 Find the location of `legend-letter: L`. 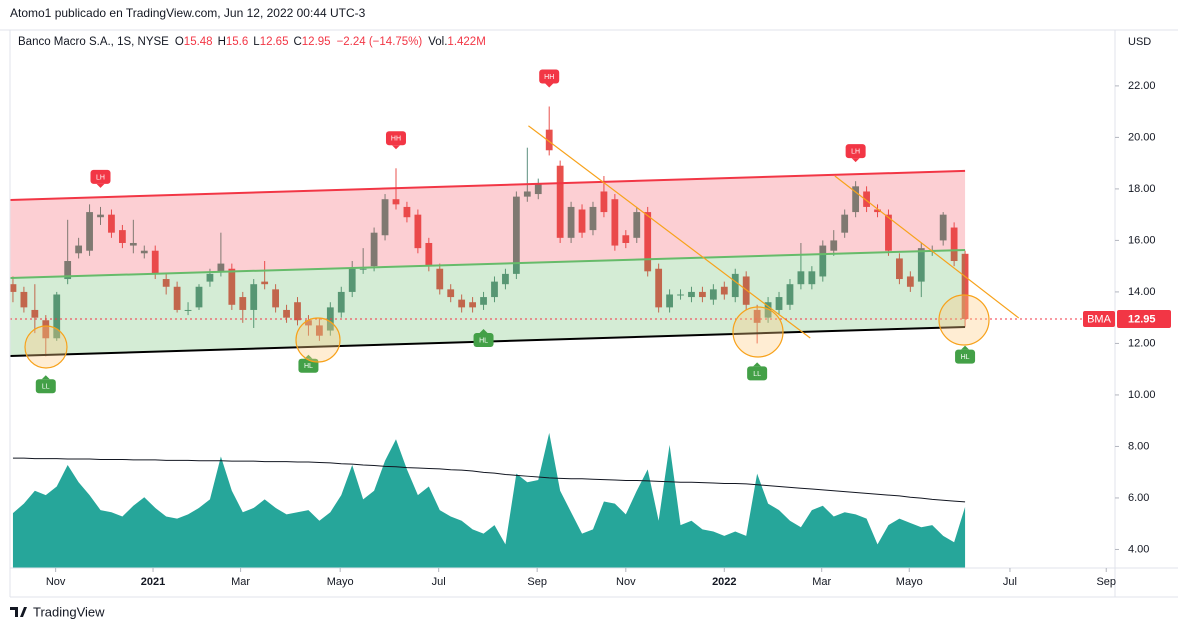

legend-letter: L is located at coordinates (256, 42).